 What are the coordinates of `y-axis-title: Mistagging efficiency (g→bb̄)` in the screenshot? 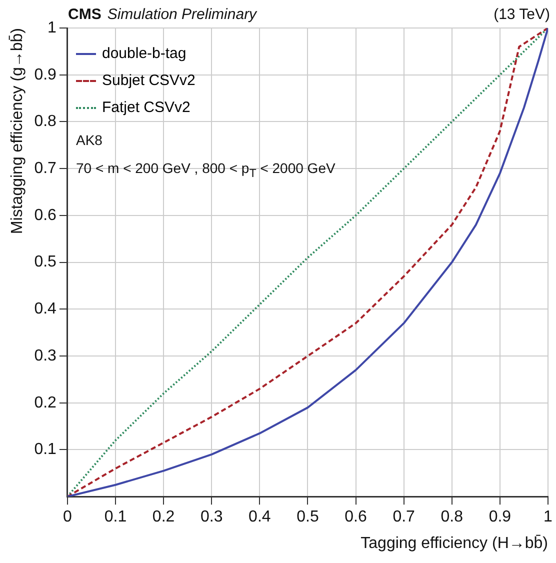 It's located at (17, 131).